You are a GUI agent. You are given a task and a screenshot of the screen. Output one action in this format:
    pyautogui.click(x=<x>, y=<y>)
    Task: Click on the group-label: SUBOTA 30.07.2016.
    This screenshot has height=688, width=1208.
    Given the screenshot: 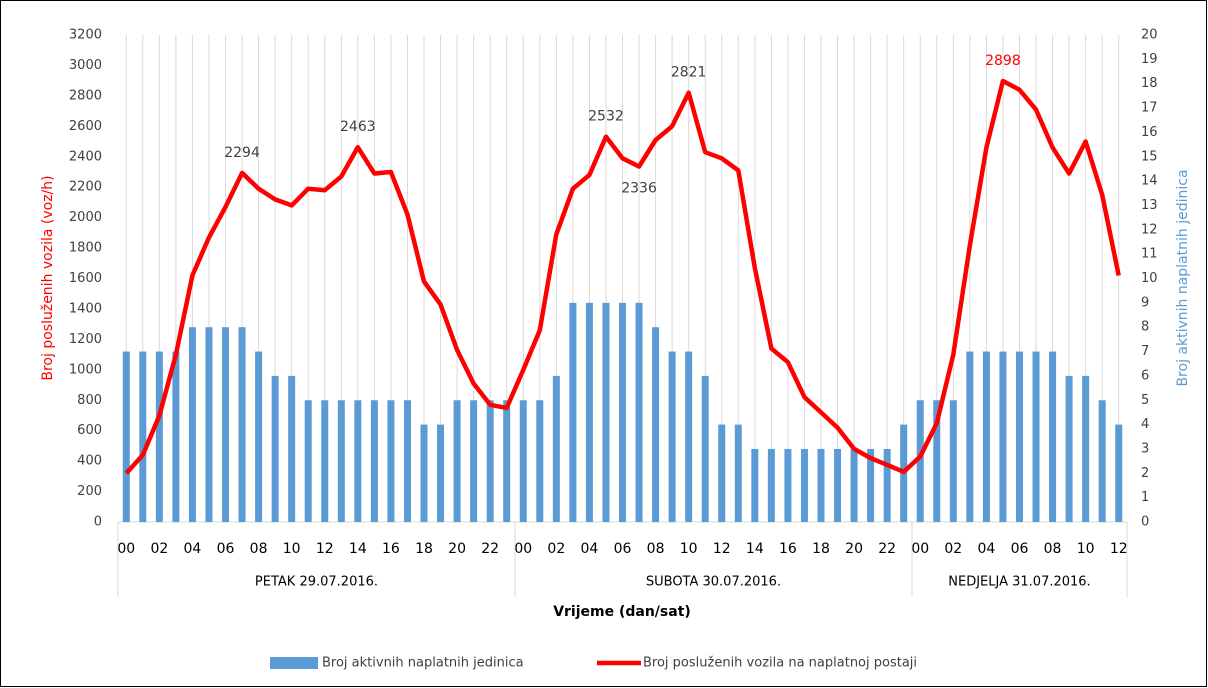 What is the action you would take?
    pyautogui.click(x=713, y=582)
    